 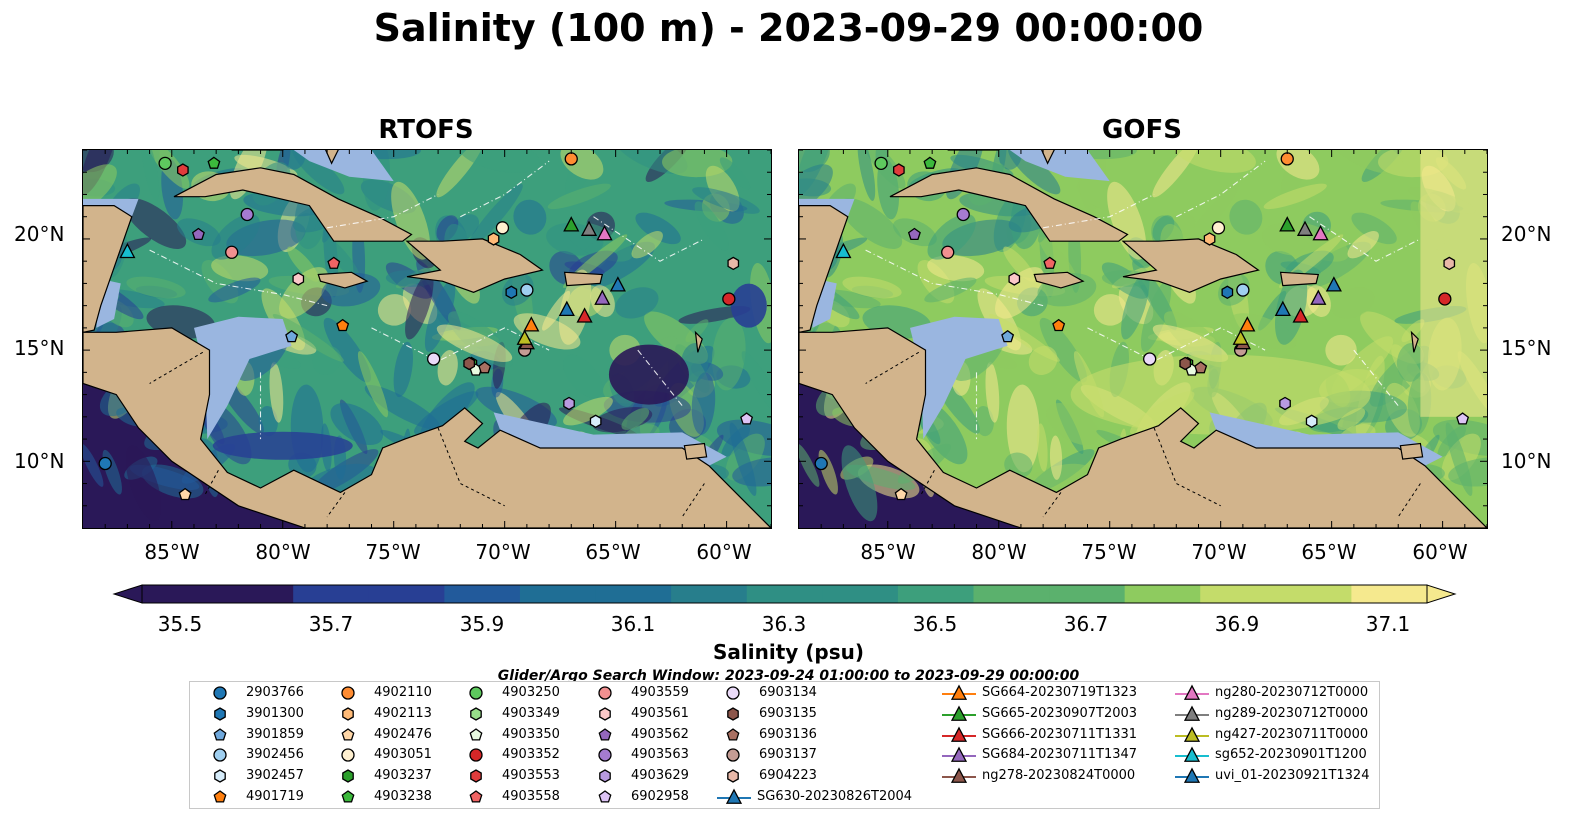 I want to click on glider-ng427-20230711T0000, so click(x=524, y=337).